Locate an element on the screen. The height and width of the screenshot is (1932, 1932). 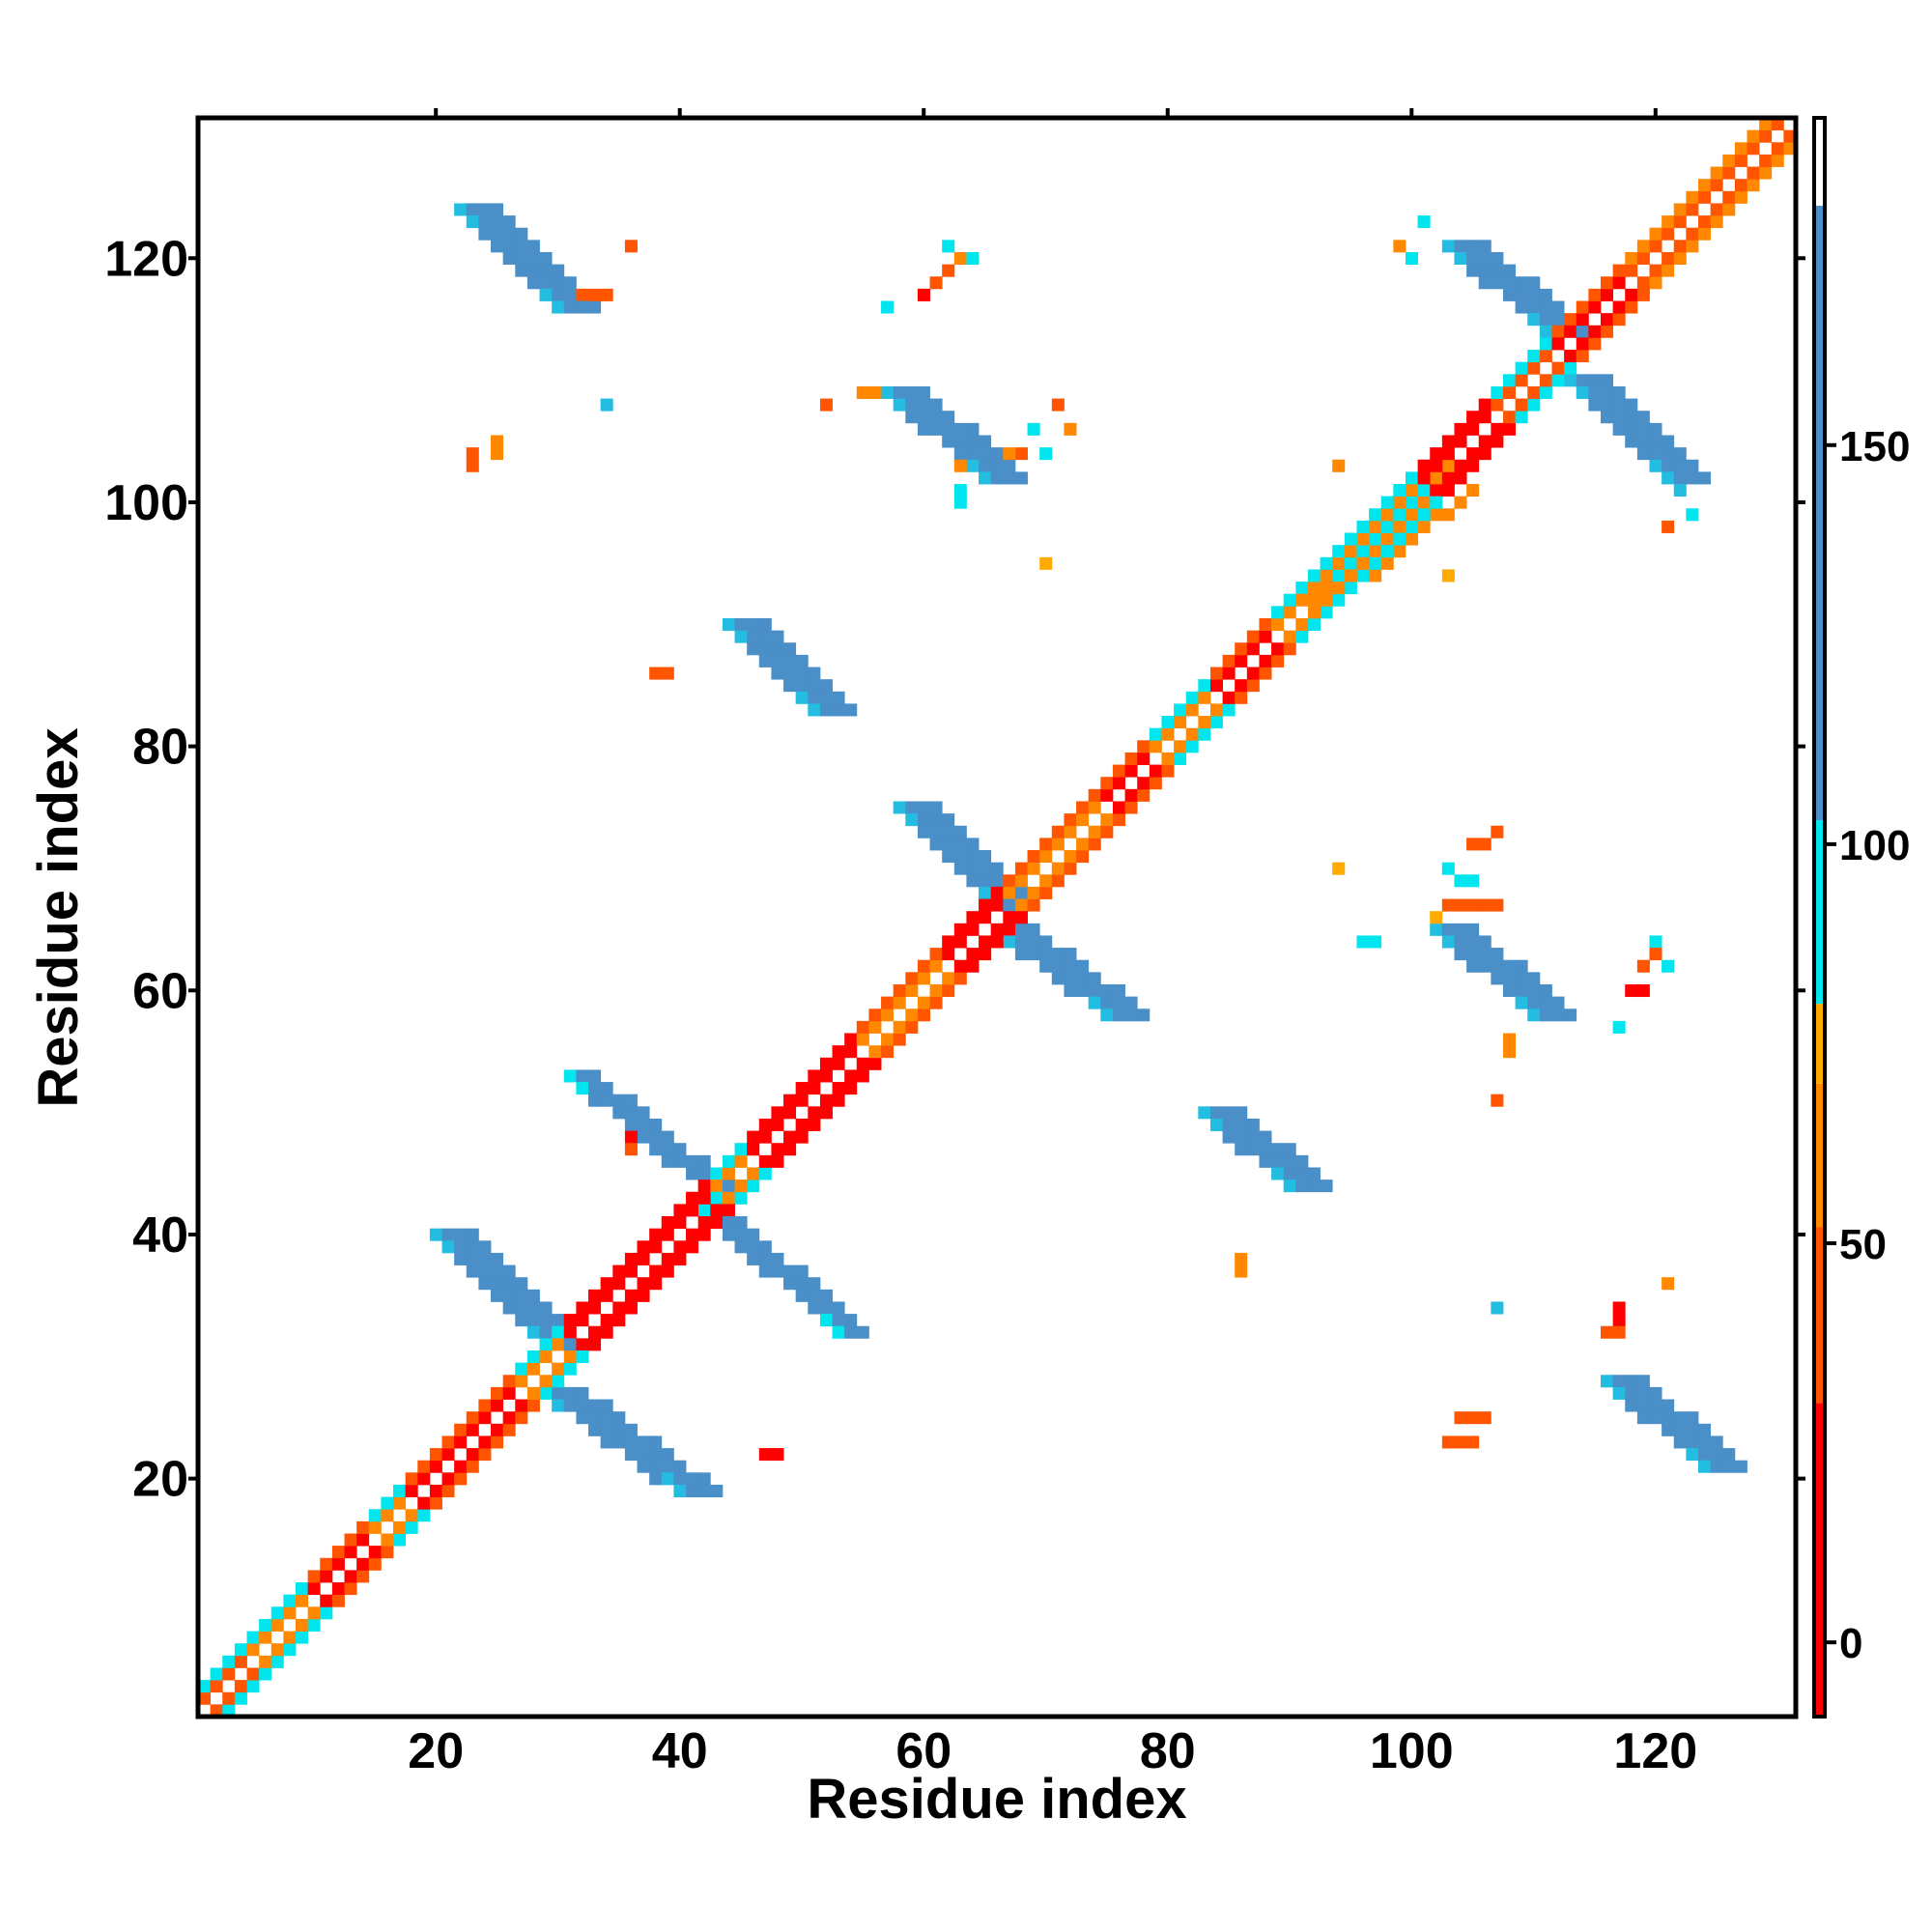
colorbar-frame is located at coordinates (1819, 917).